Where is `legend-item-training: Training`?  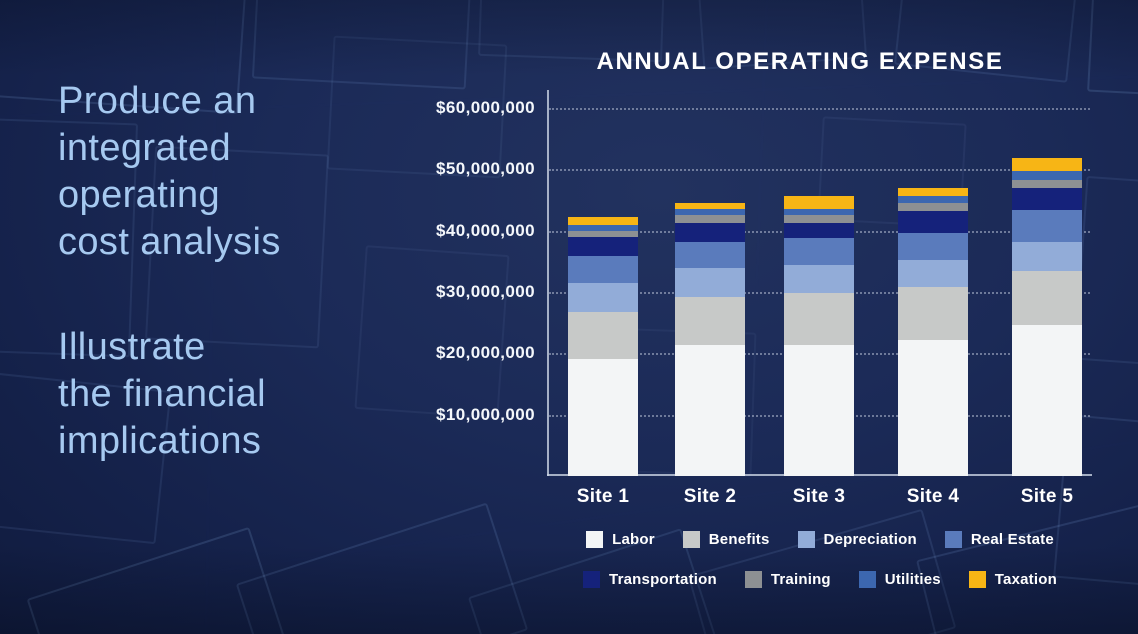 legend-item-training: Training is located at coordinates (787, 579).